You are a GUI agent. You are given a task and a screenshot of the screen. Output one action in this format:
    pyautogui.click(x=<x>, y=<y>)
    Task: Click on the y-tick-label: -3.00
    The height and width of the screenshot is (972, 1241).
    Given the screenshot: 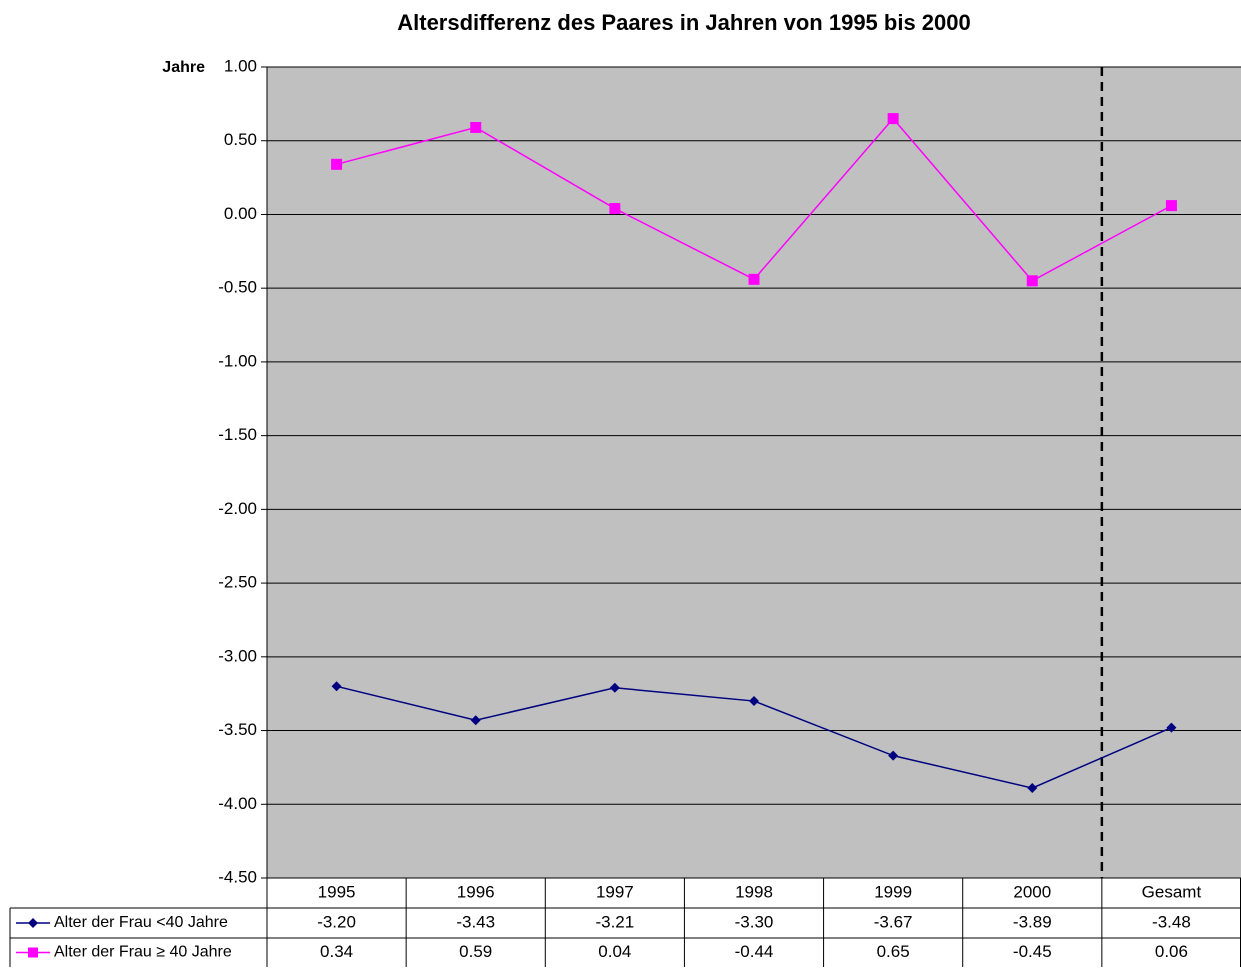 What is the action you would take?
    pyautogui.click(x=237, y=655)
    